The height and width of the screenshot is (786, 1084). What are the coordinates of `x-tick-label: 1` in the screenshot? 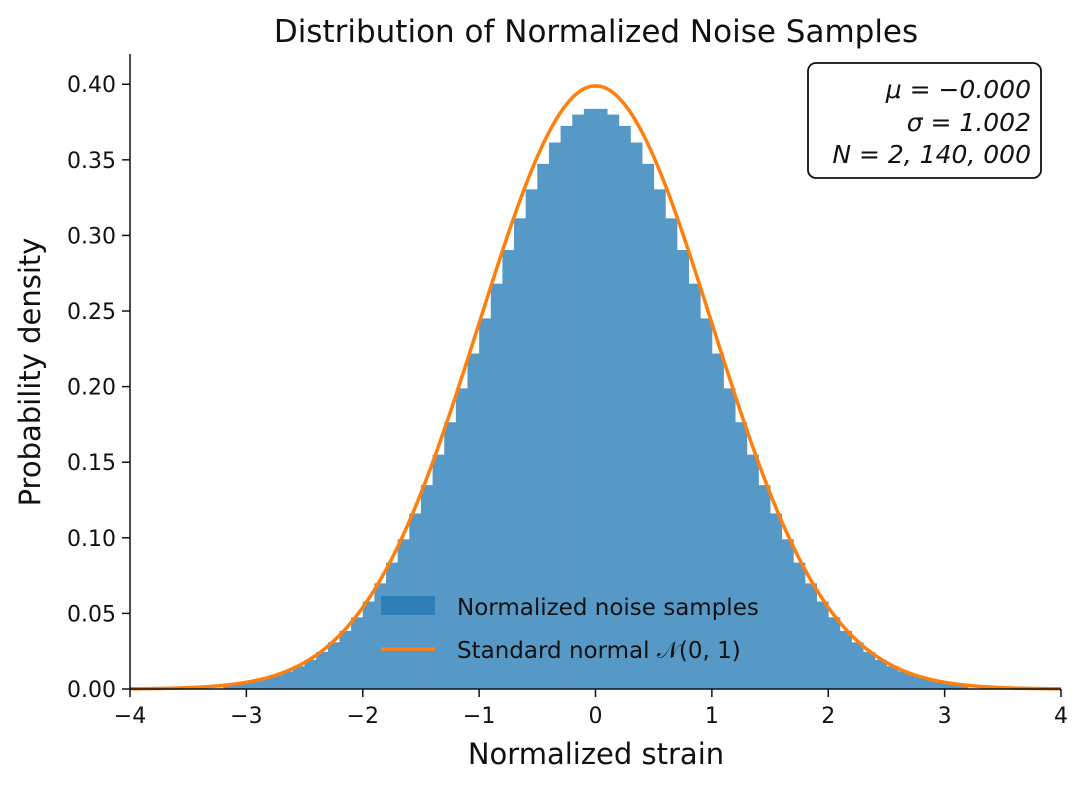 It's located at (712, 716).